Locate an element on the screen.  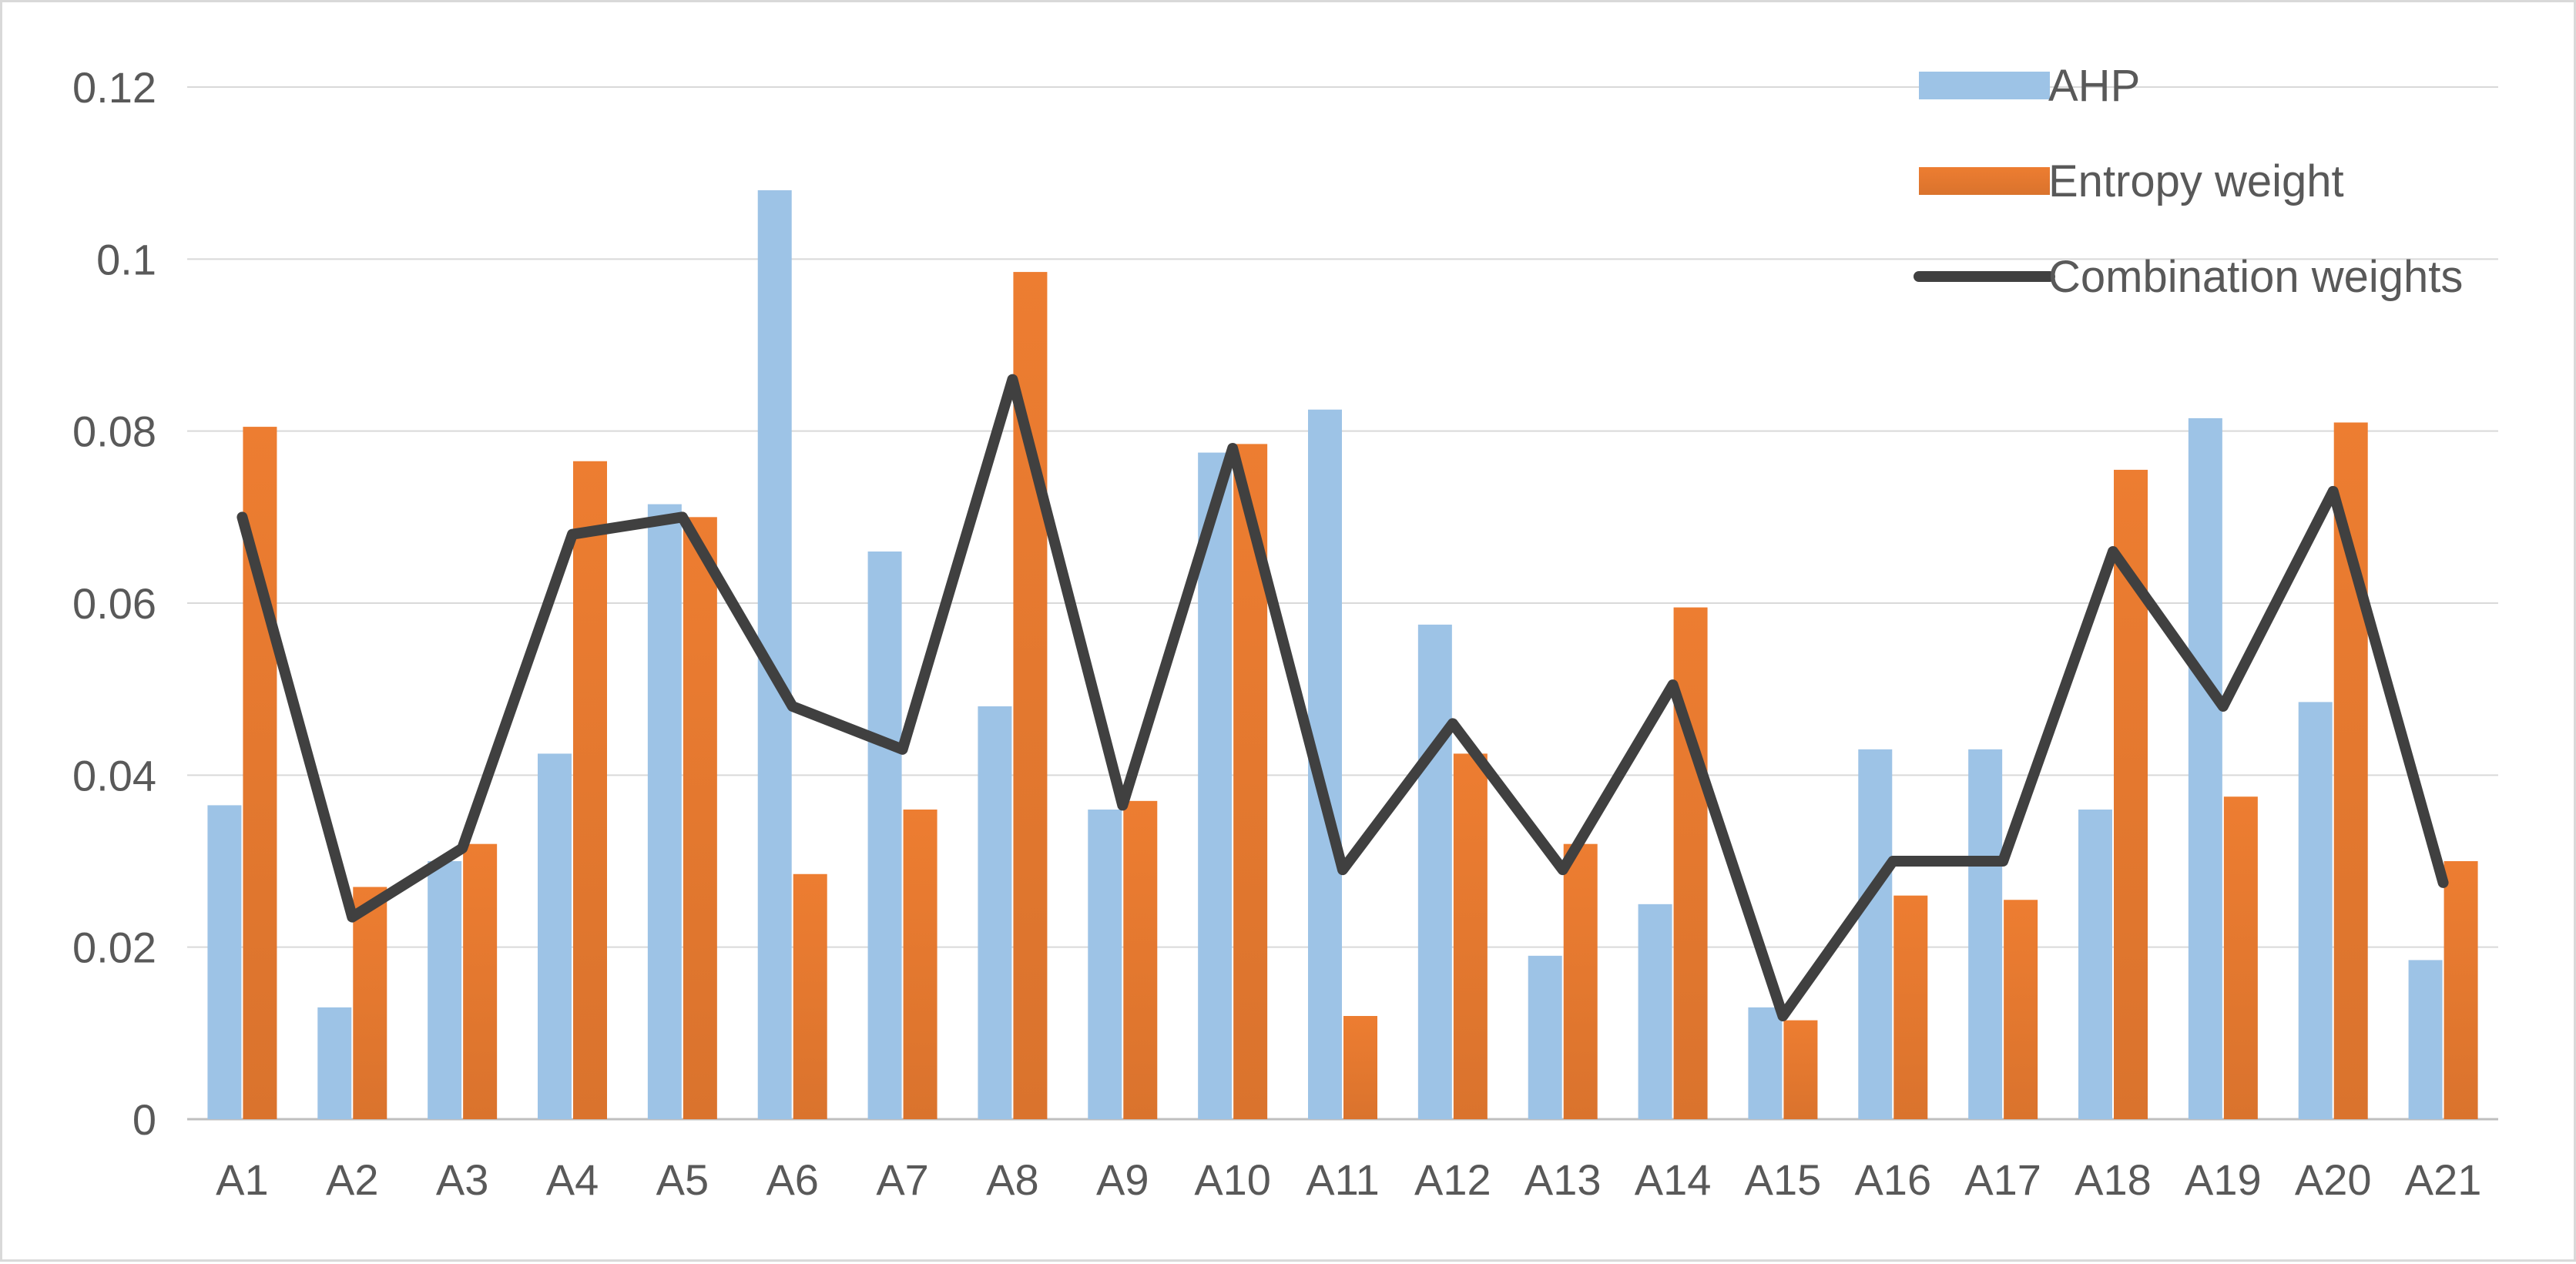
ahp-bar-a20 is located at coordinates (2315, 910).